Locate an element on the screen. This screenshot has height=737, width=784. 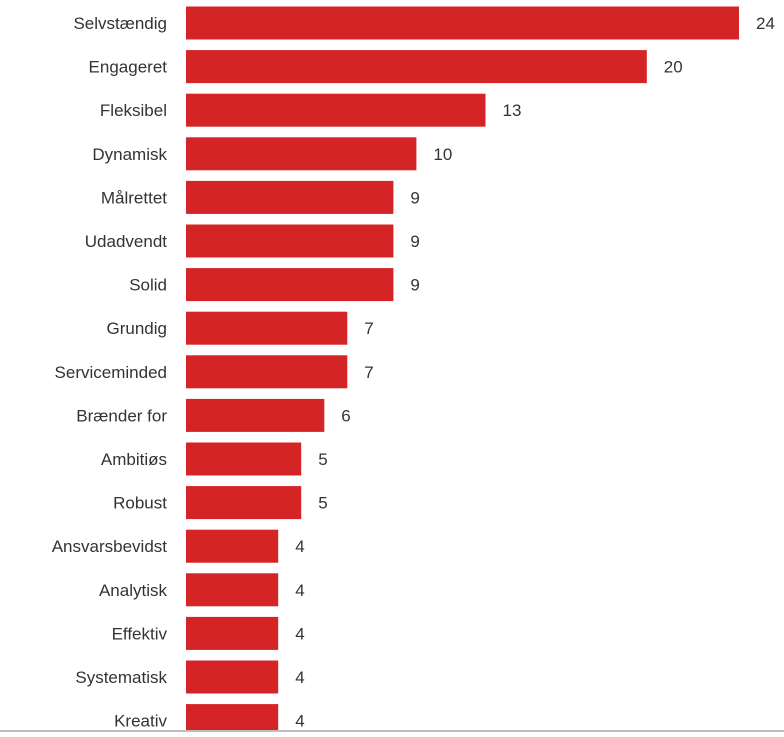
category-label: Systematisk is located at coordinates (121, 677).